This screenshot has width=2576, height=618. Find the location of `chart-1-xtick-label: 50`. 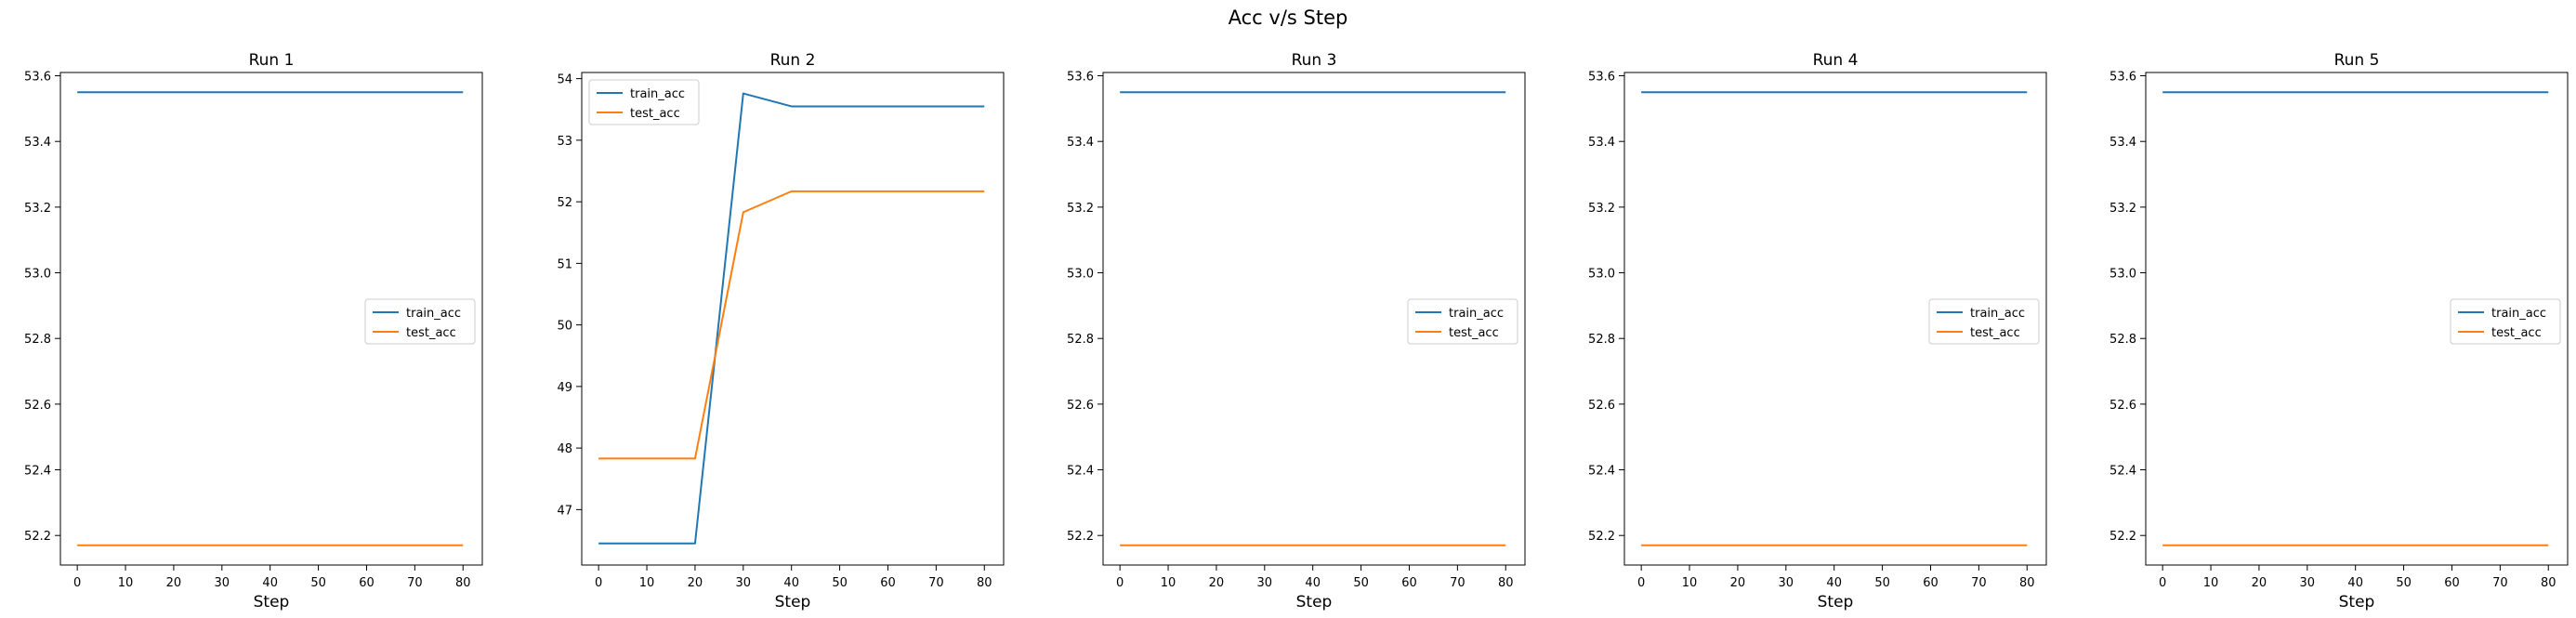

chart-1-xtick-label: 50 is located at coordinates (318, 583).